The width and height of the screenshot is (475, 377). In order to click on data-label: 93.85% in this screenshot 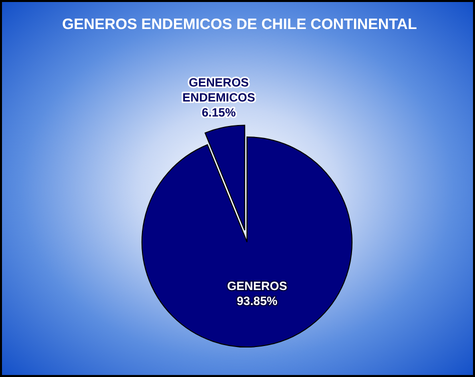, I will do `click(257, 301)`.